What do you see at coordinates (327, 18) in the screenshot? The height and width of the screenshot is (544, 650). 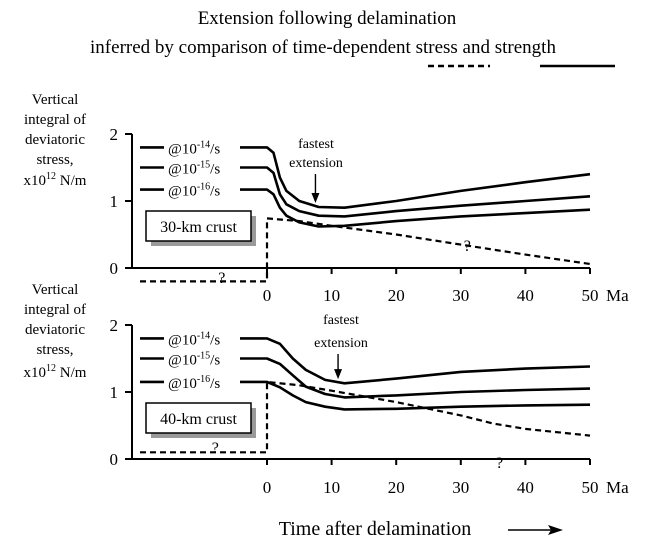 I see `title-line-1: Extension following delamination` at bounding box center [327, 18].